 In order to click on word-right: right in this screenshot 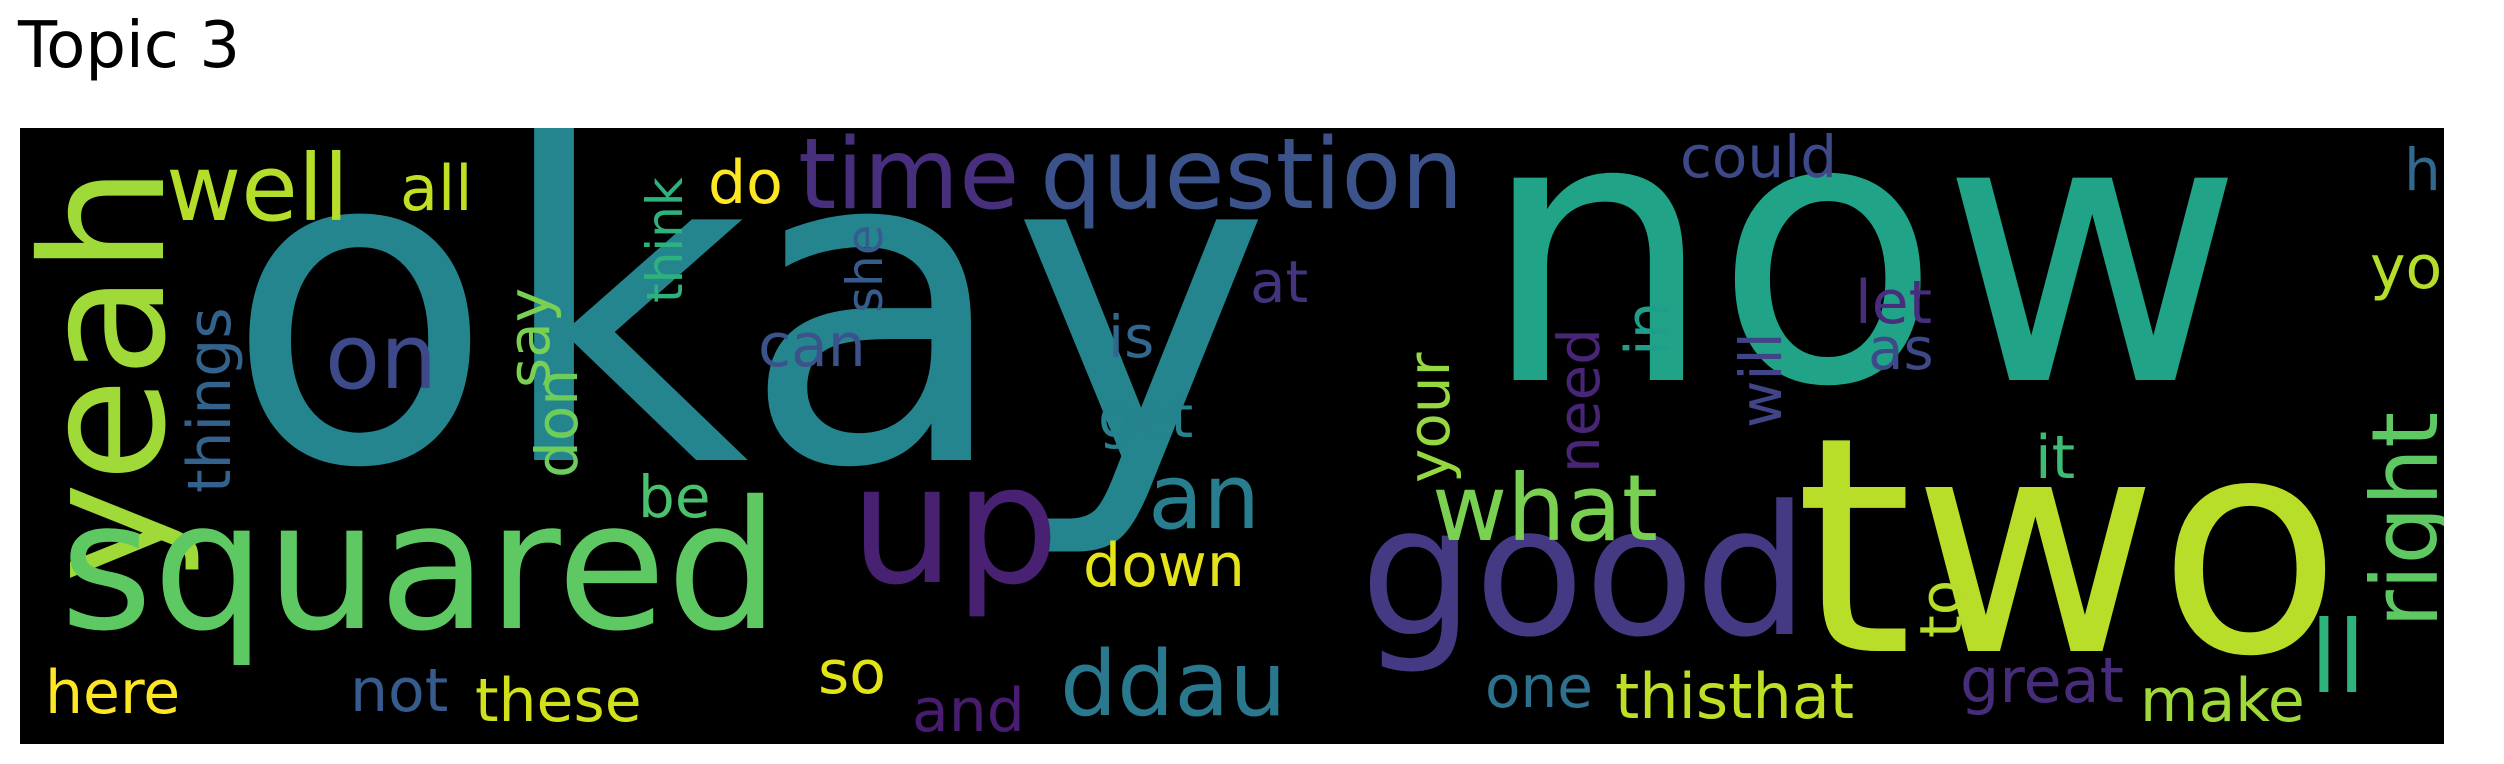, I will do `click(2398, 519)`.